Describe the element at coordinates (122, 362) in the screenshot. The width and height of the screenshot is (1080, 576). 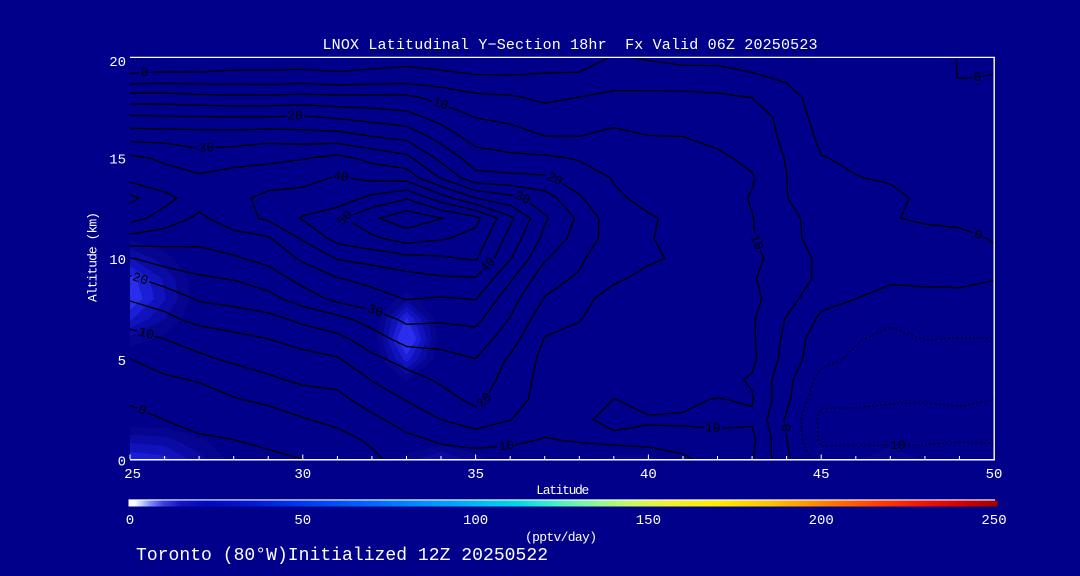
I see `svg-text: 5` at that location.